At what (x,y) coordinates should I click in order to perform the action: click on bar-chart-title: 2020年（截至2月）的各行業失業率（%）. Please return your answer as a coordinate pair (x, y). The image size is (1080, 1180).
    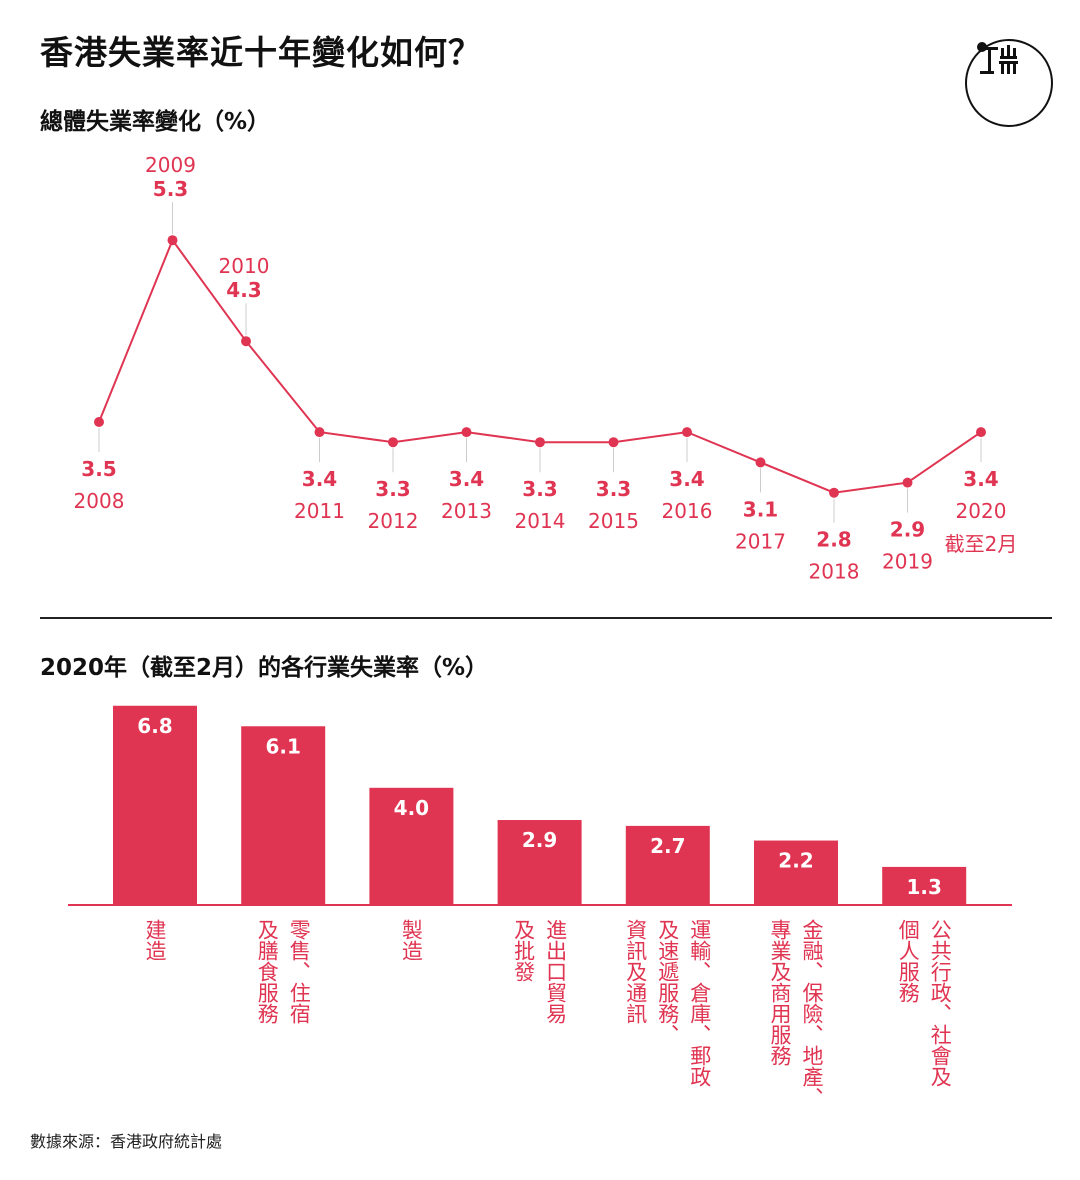
    Looking at the image, I should click on (264, 668).